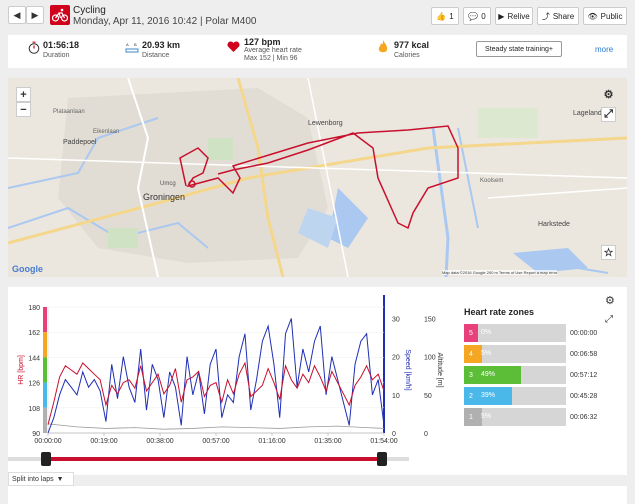 The height and width of the screenshot is (504, 635). Describe the element at coordinates (164, 197) in the screenshot. I see `map-label-groningen: Groningen` at that location.